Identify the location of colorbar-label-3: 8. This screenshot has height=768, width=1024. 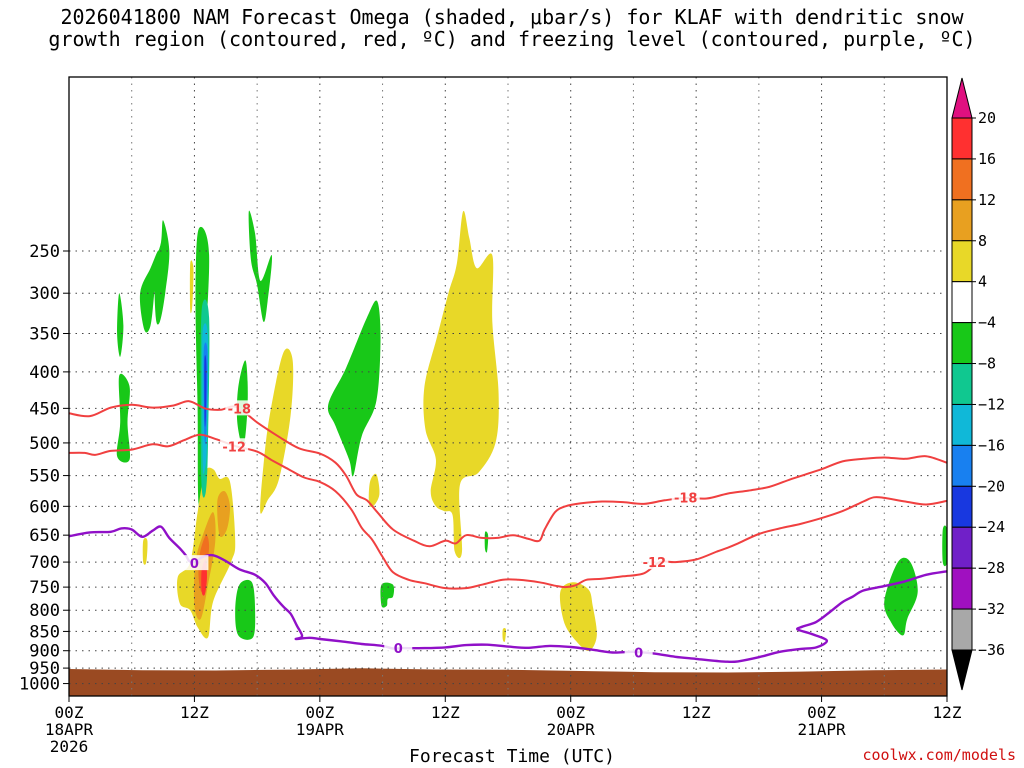
(982, 241).